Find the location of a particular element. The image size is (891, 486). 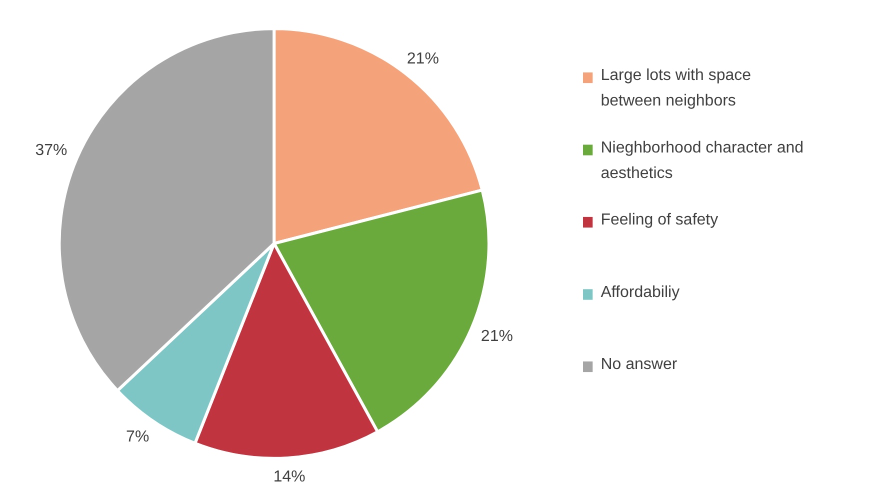

legend-label: Large lots with space between neighbors is located at coordinates (676, 88).